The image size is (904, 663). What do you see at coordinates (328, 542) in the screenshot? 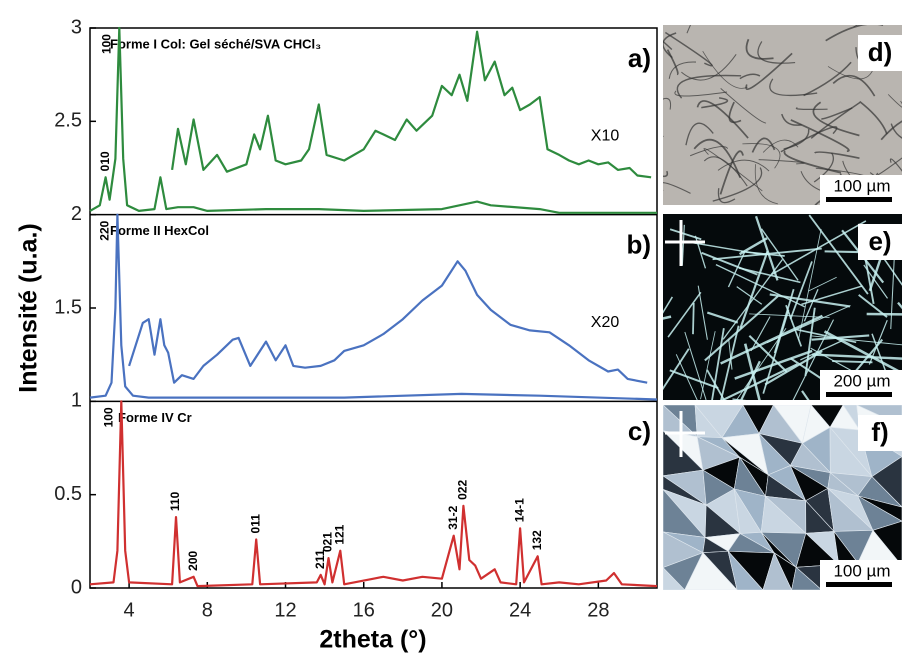
I see `peak-label: 021` at bounding box center [328, 542].